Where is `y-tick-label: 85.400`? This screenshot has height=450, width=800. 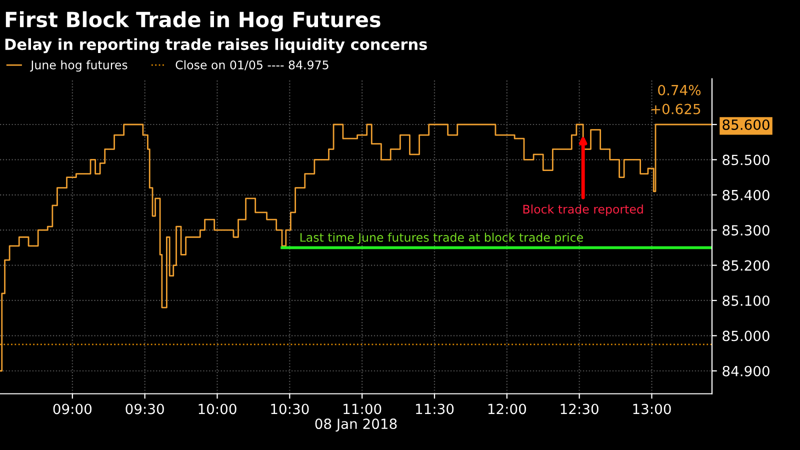 y-tick-label: 85.400 is located at coordinates (746, 195).